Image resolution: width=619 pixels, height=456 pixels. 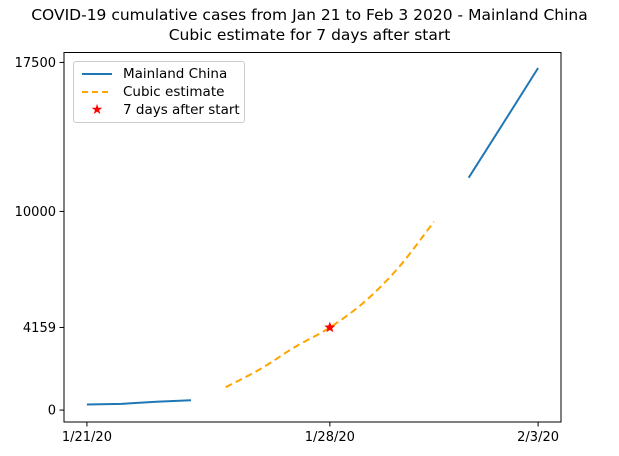 What do you see at coordinates (35, 63) in the screenshot?
I see `y-tick-label: 17500` at bounding box center [35, 63].